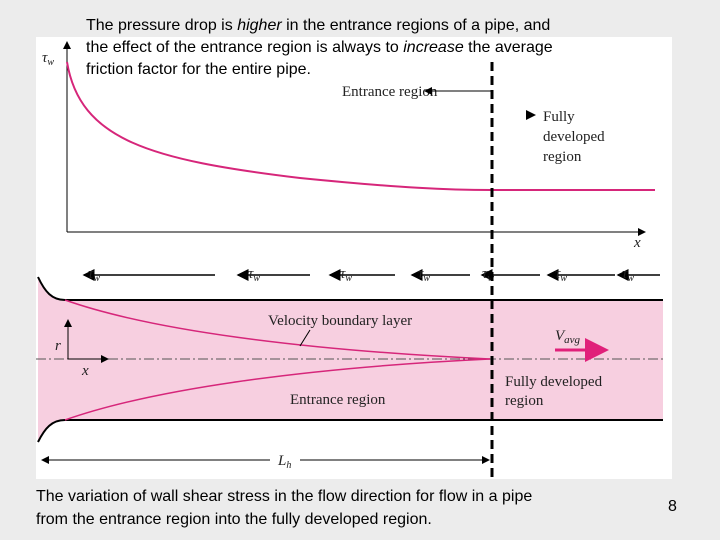 The width and height of the screenshot is (720, 540). Describe the element at coordinates (305, 338) in the screenshot. I see `boundary-layer-pointer` at that location.